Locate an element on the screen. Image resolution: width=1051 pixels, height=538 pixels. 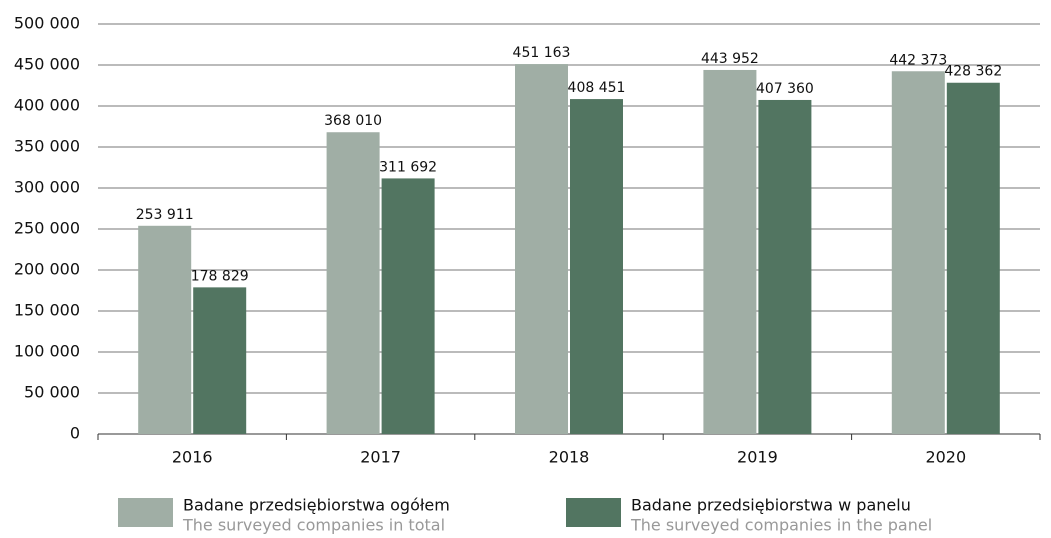
y-tick-label: 300 000 is located at coordinates (47, 187).